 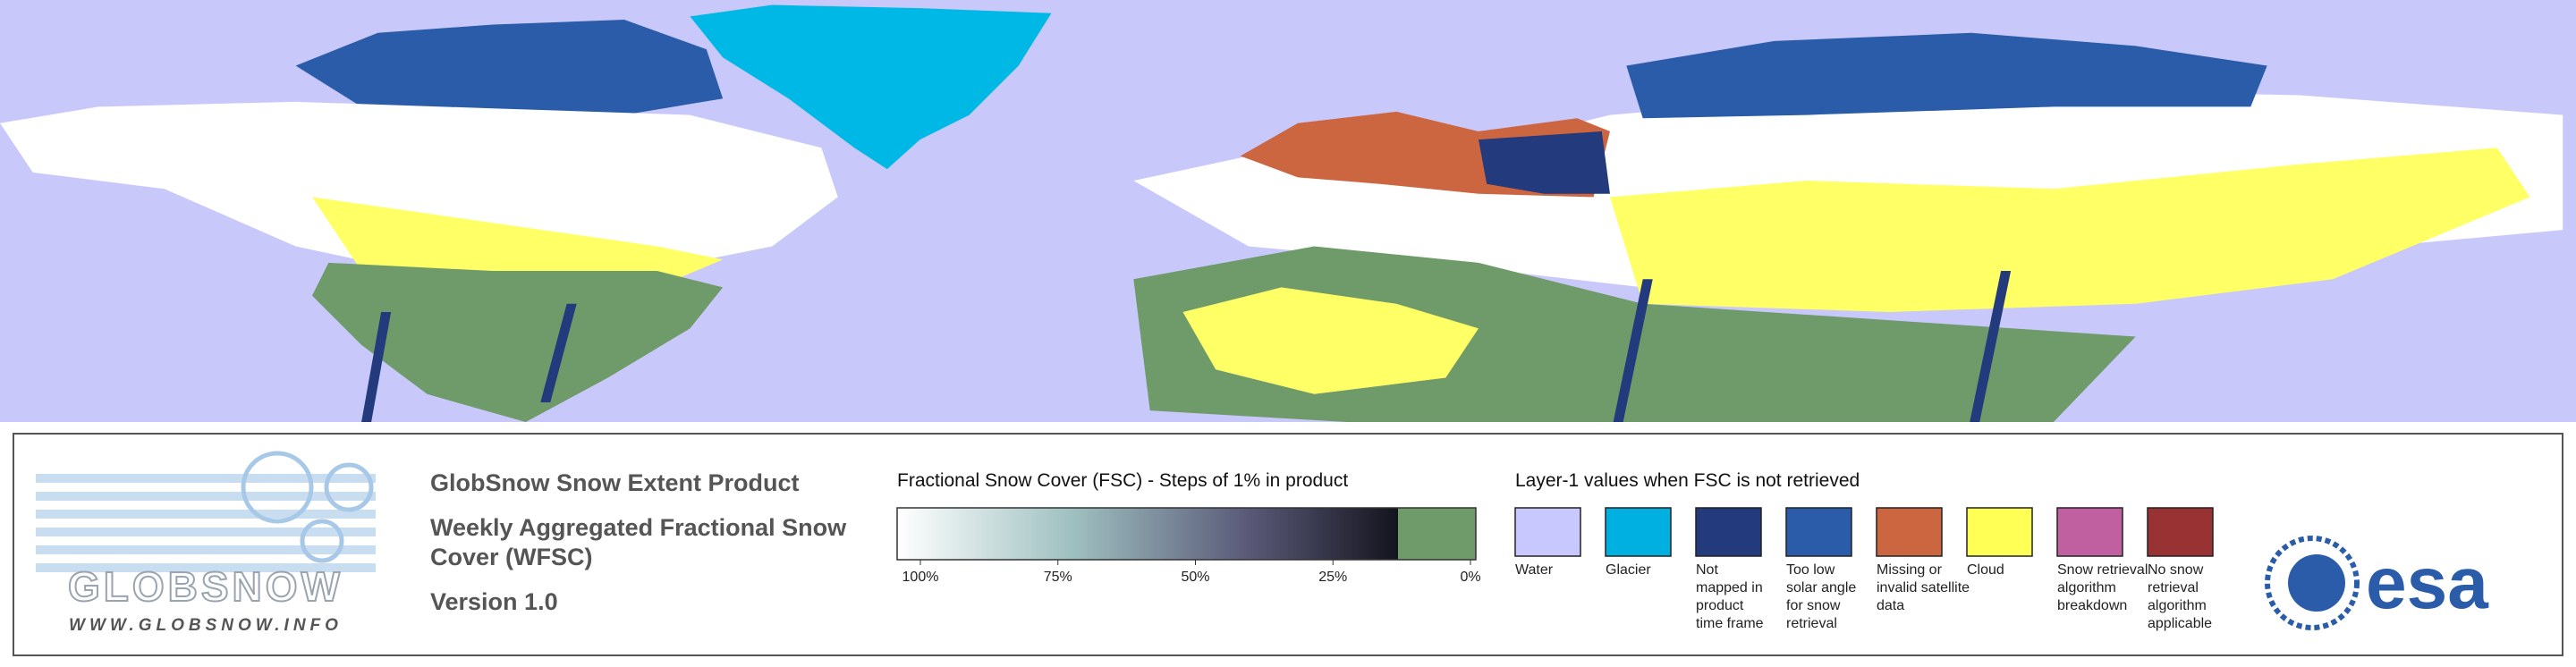 I want to click on class-label: Too low, so click(x=1810, y=570).